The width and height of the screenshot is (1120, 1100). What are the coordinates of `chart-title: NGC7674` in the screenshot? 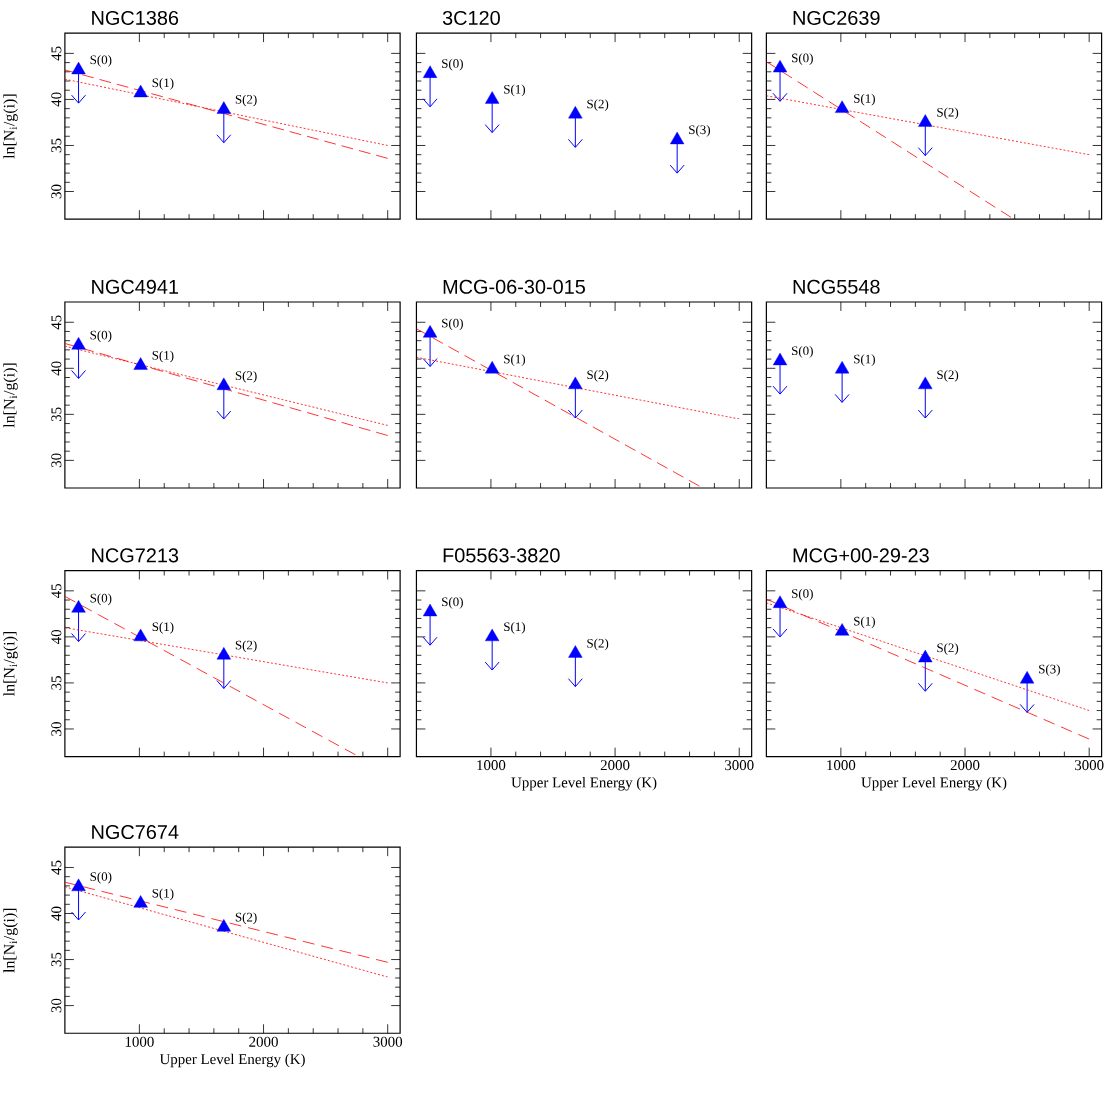 It's located at (135, 831).